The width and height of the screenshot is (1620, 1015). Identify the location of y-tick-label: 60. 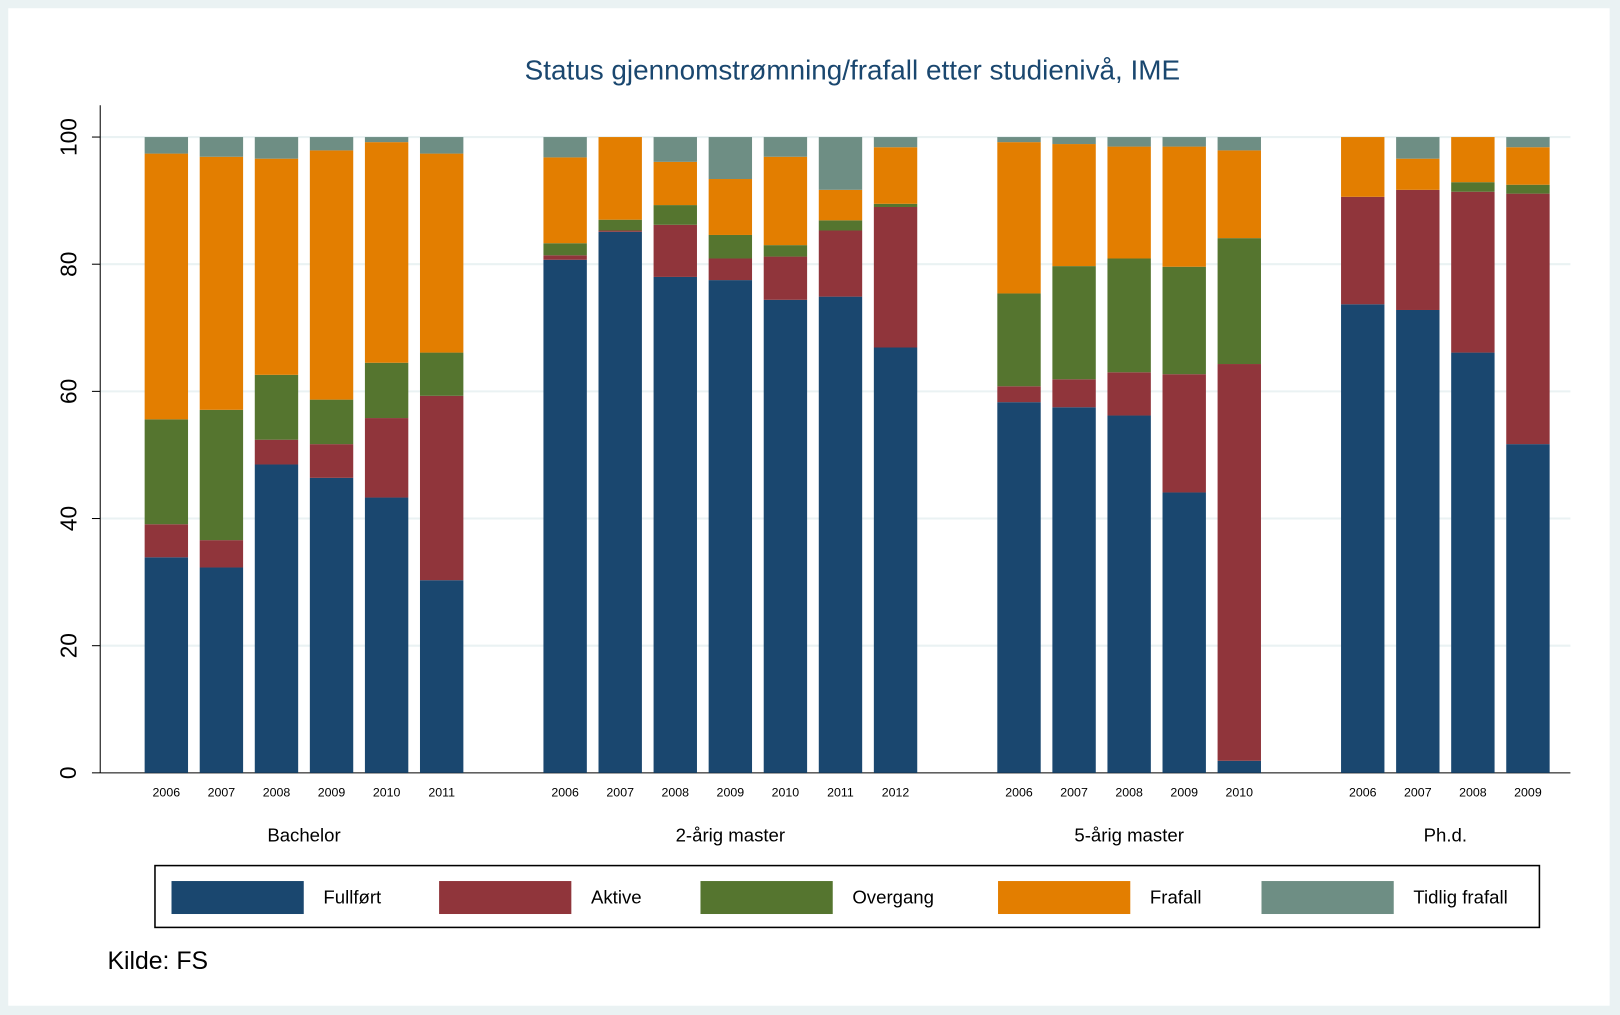
(68, 391).